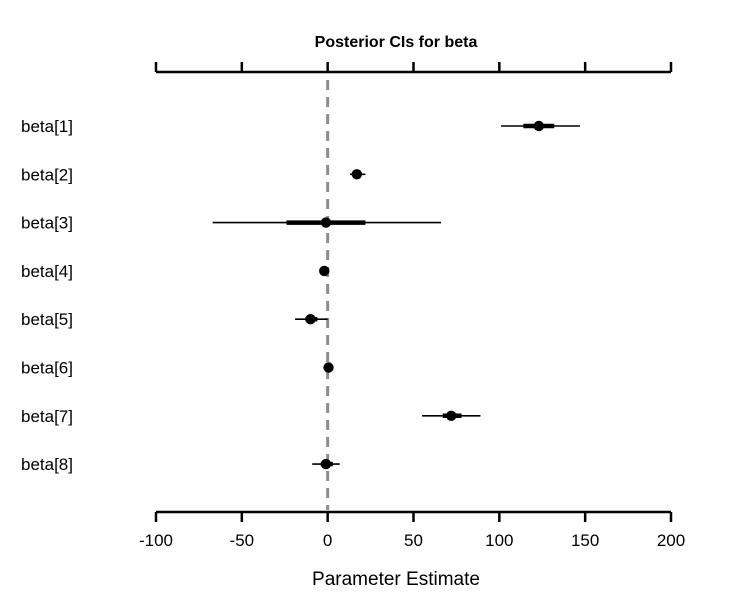 This screenshot has height=609, width=734. What do you see at coordinates (499, 540) in the screenshot?
I see `x-tick-label: 100` at bounding box center [499, 540].